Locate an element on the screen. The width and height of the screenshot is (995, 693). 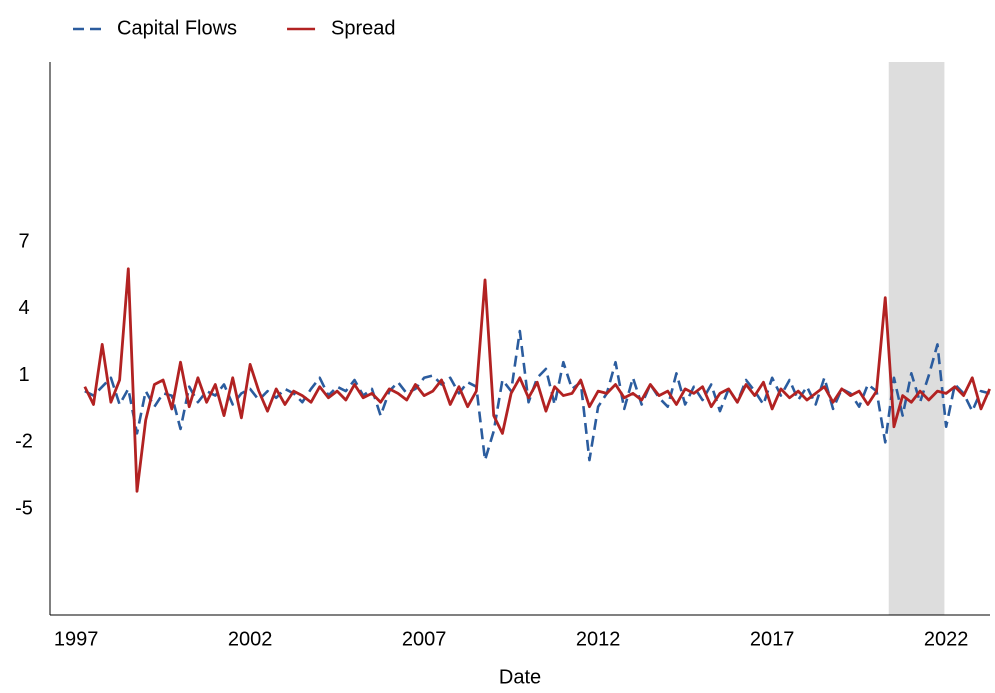
x-tick-label: 2012 is located at coordinates (598, 639).